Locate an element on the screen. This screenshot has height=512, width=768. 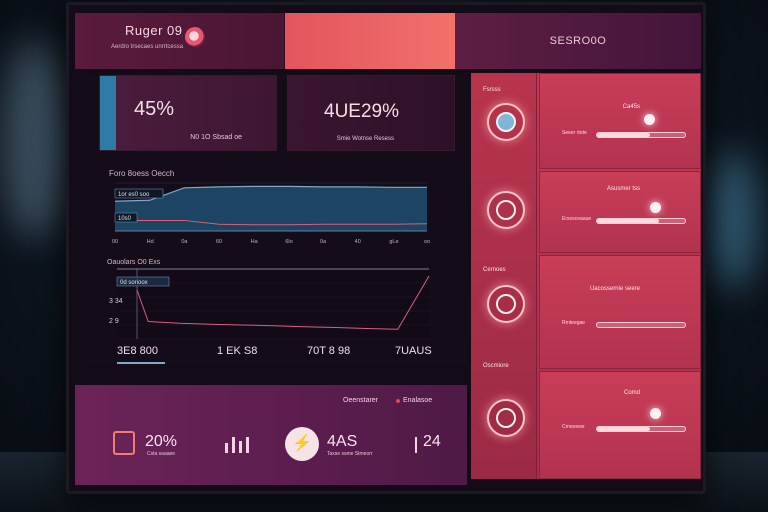
summary-metric: 4AS is located at coordinates (342, 441).